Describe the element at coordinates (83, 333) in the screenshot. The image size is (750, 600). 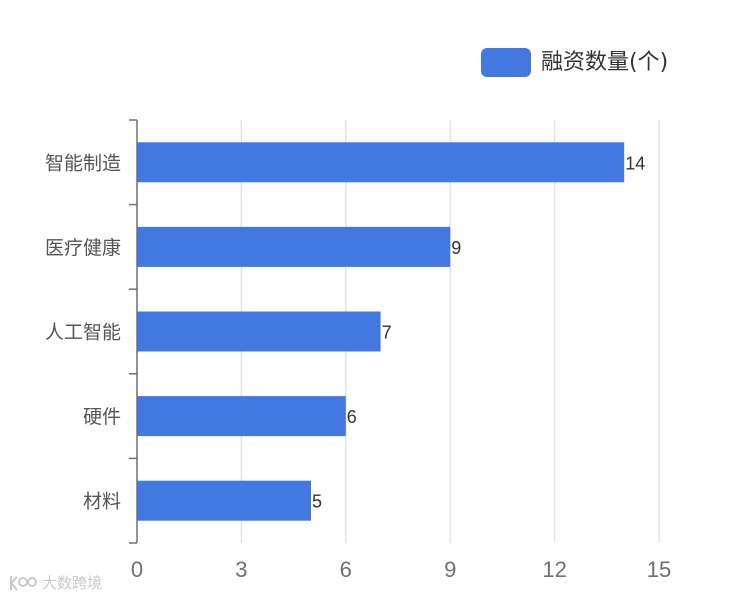
I see `y-tick-label: 人工智能` at that location.